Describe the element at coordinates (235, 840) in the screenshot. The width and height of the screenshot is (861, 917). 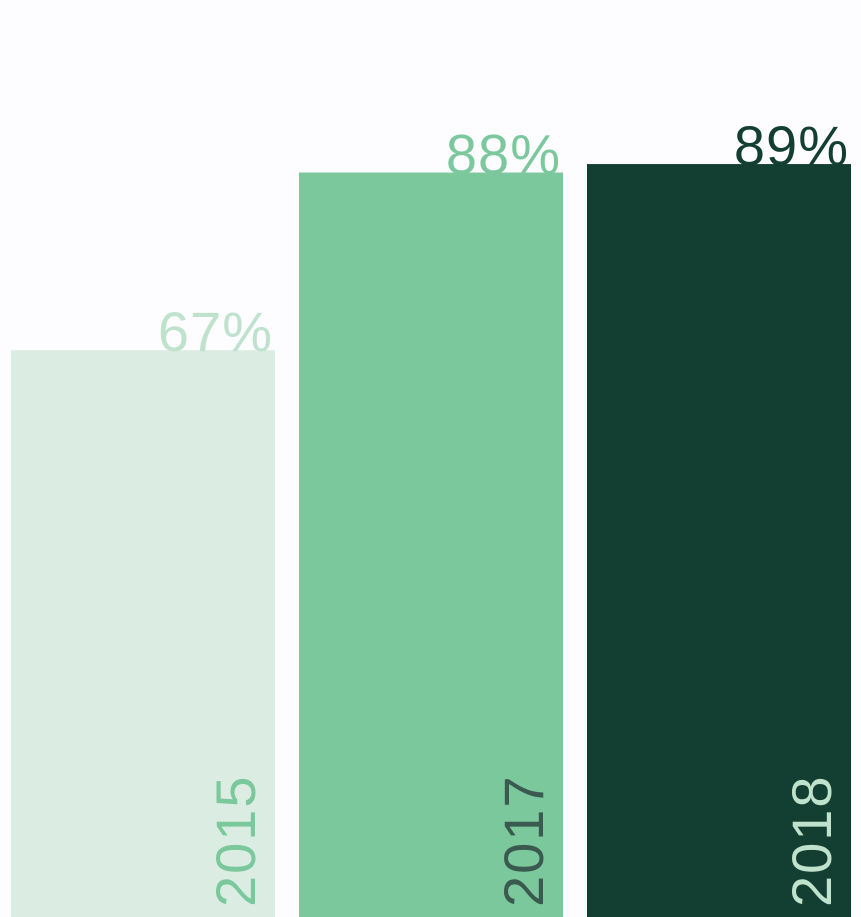
I see `category-label-2015: 2015` at that location.